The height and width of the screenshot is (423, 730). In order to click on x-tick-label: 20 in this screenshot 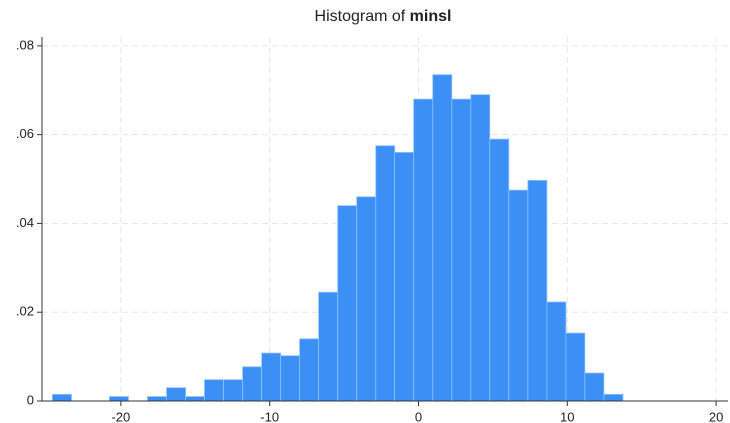, I will do `click(716, 416)`.